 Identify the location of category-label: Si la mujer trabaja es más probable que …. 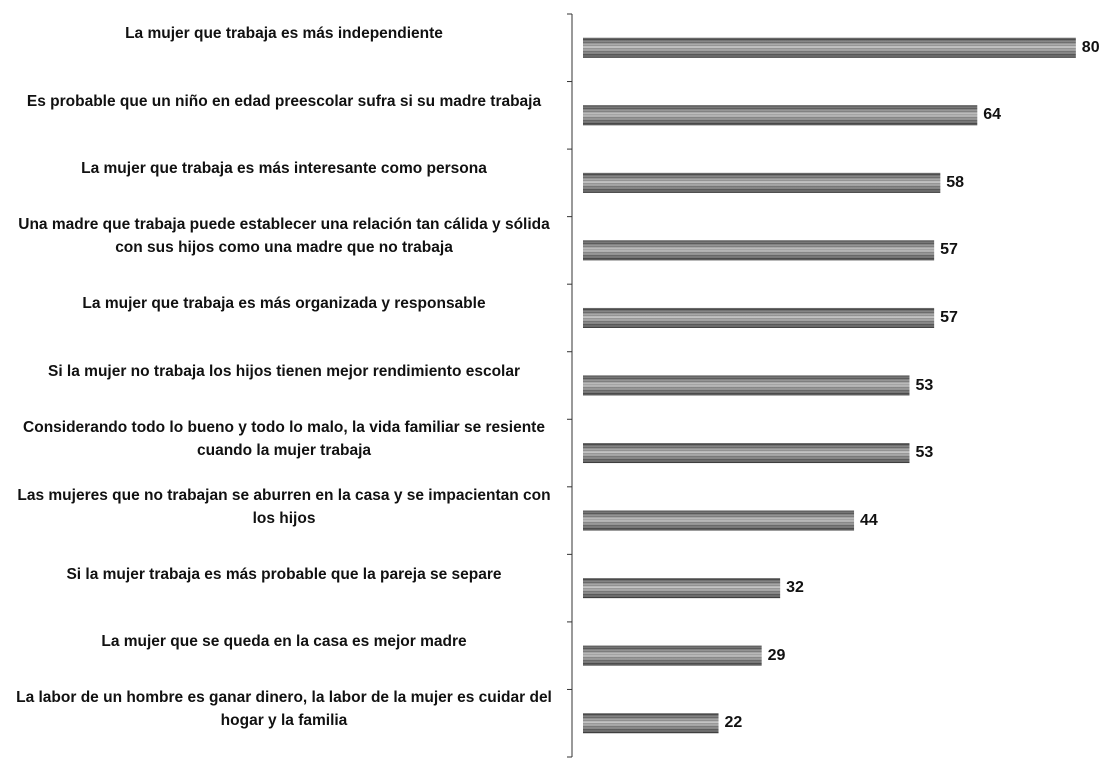
(284, 574).